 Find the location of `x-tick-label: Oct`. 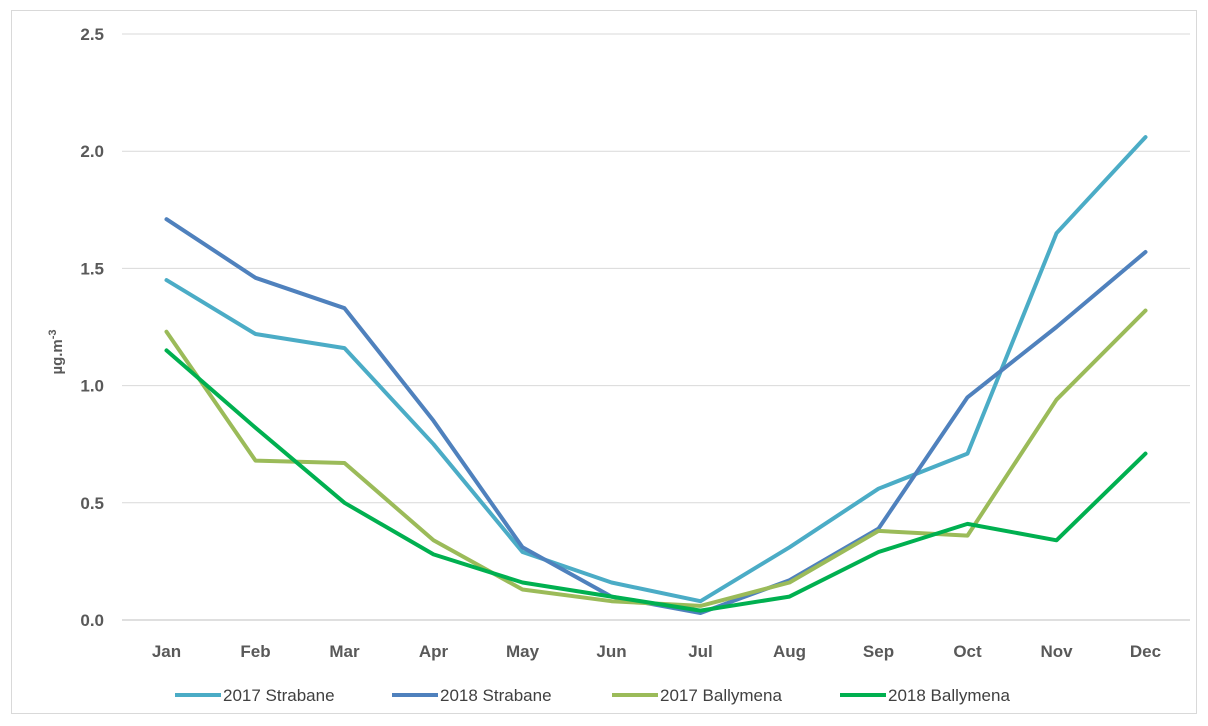

x-tick-label: Oct is located at coordinates (967, 651).